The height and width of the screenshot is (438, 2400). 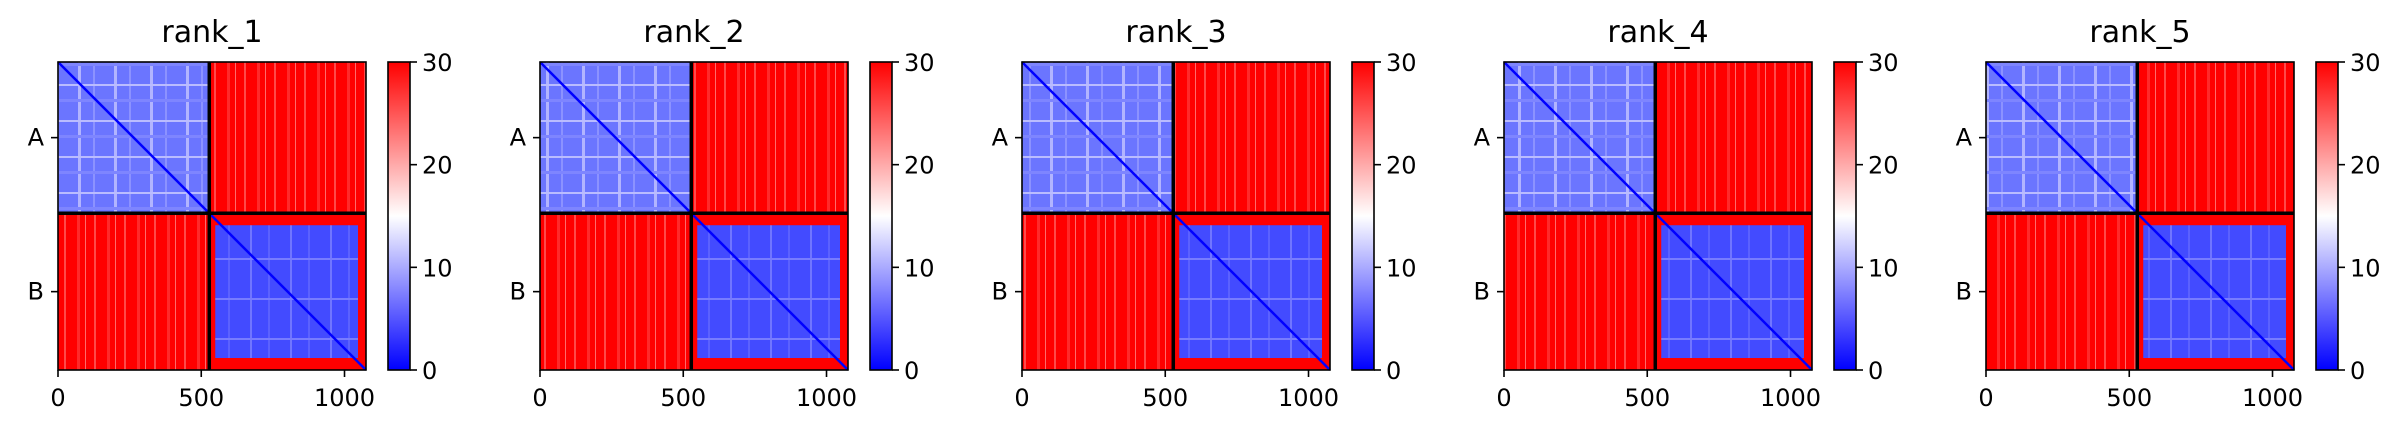 What do you see at coordinates (211, 32) in the screenshot?
I see `panel-title: rank_1` at bounding box center [211, 32].